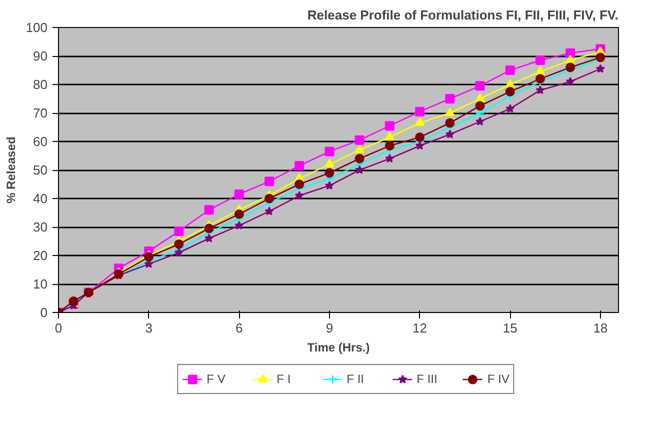 This screenshot has width=648, height=427. What do you see at coordinates (58, 328) in the screenshot?
I see `x-tick-label: 0` at bounding box center [58, 328].